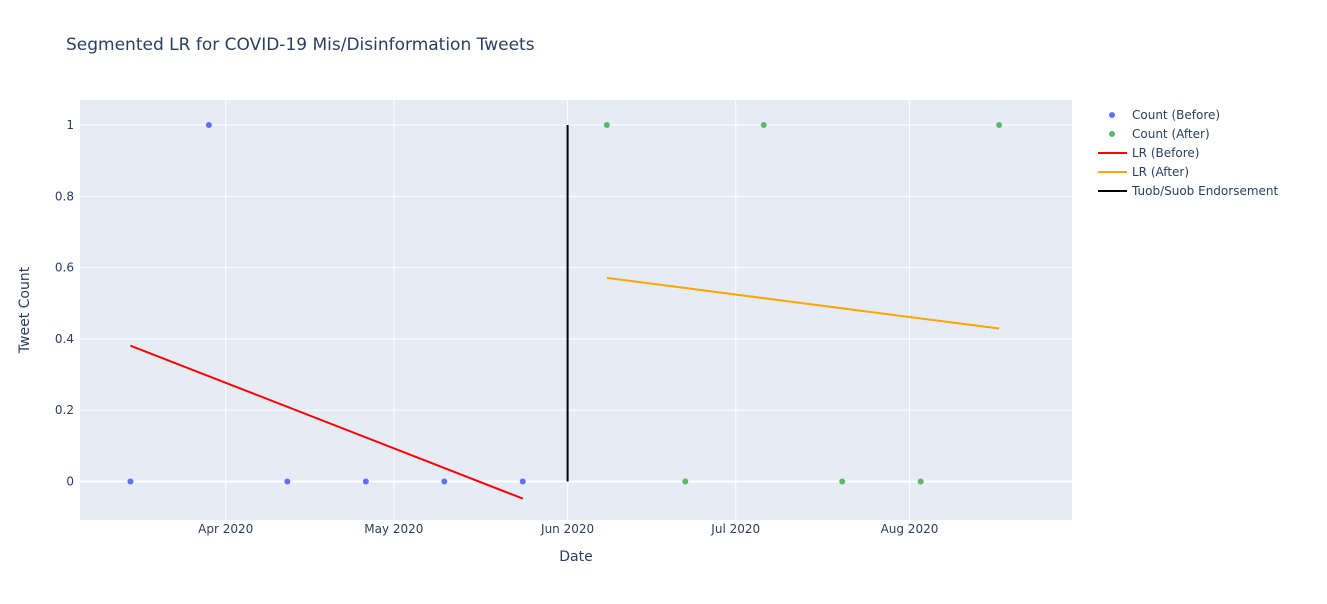 This screenshot has width=1327, height=604. Describe the element at coordinates (70, 125) in the screenshot. I see `y-tick-label: 1` at that location.